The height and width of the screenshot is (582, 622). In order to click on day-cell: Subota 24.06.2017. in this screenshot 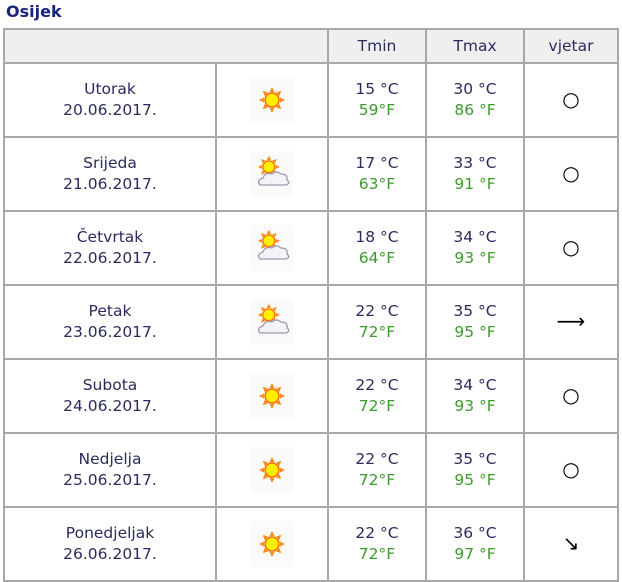, I will do `click(110, 396)`.